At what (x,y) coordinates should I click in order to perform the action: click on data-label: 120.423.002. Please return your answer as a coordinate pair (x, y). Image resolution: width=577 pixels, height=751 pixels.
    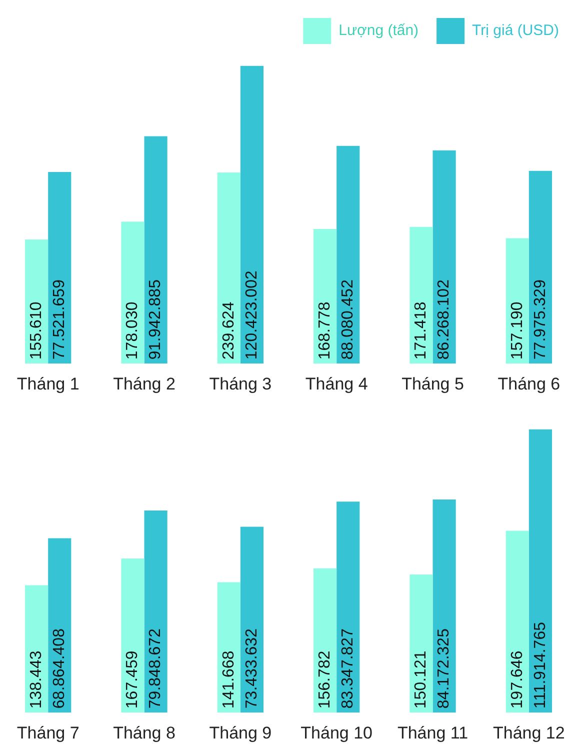
    Looking at the image, I should click on (251, 315).